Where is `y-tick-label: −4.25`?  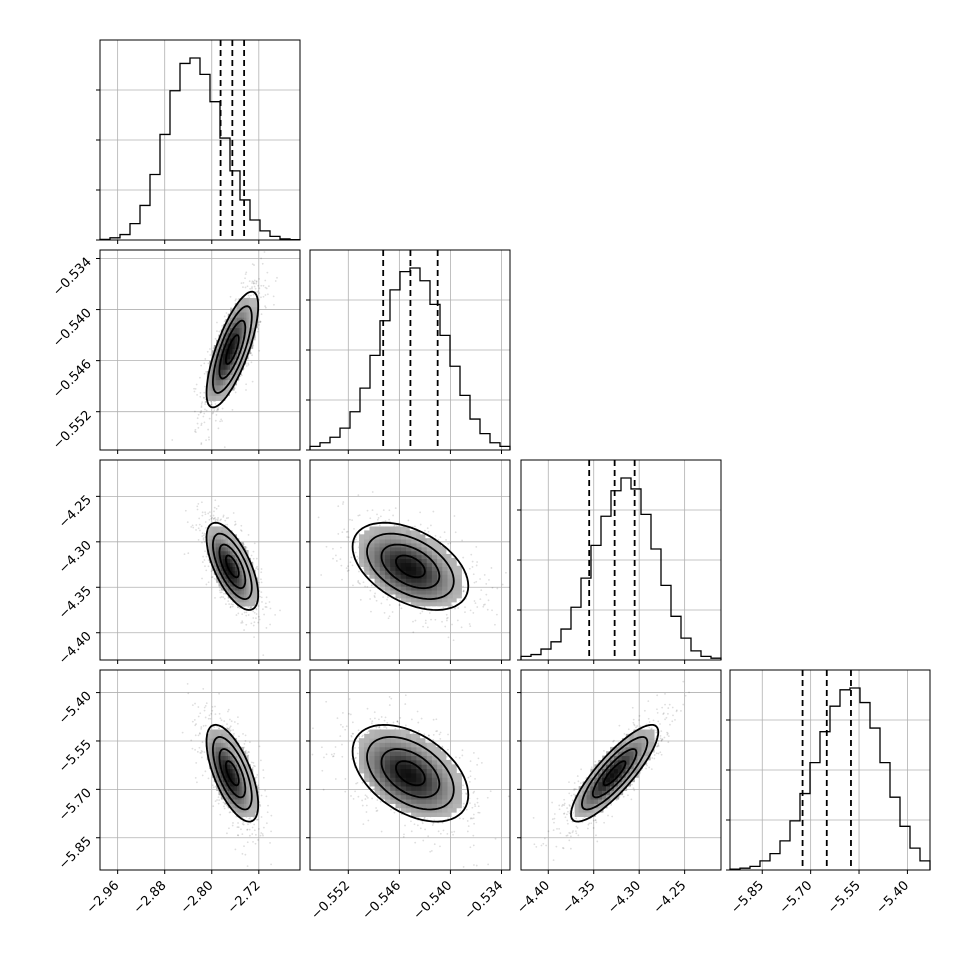
y-tick-label: −4.25 is located at coordinates (75, 512).